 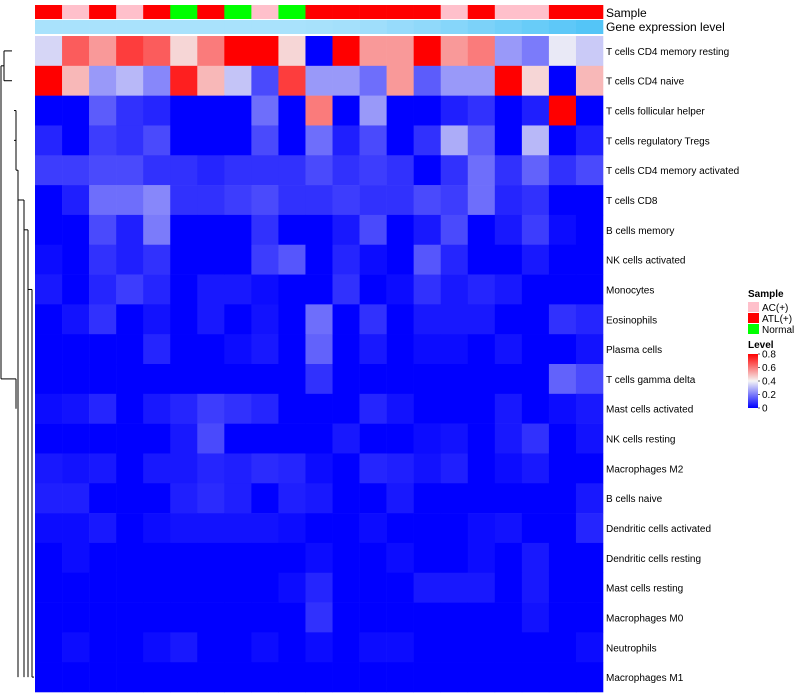 I want to click on gene-expression-annotation-label: Gene expression level, so click(x=665, y=27).